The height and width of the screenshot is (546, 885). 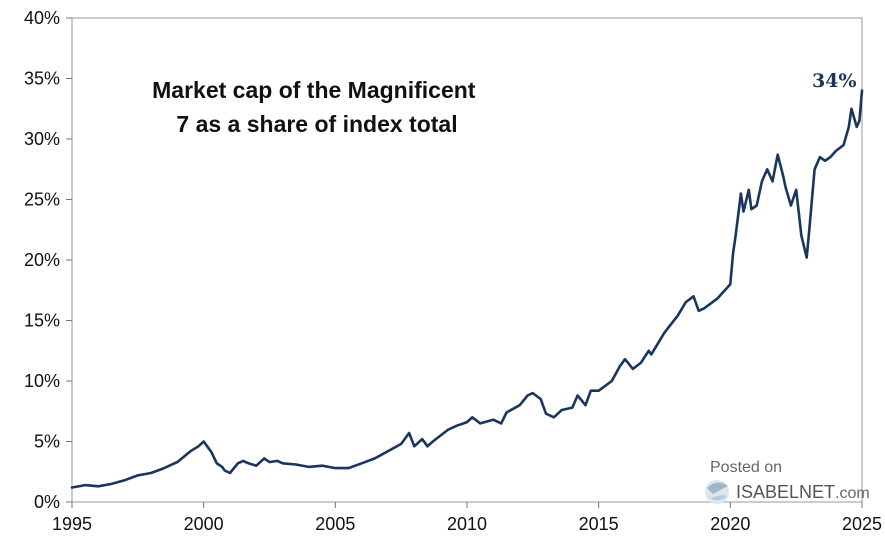 I want to click on x-tick-label: 2025, so click(x=862, y=524).